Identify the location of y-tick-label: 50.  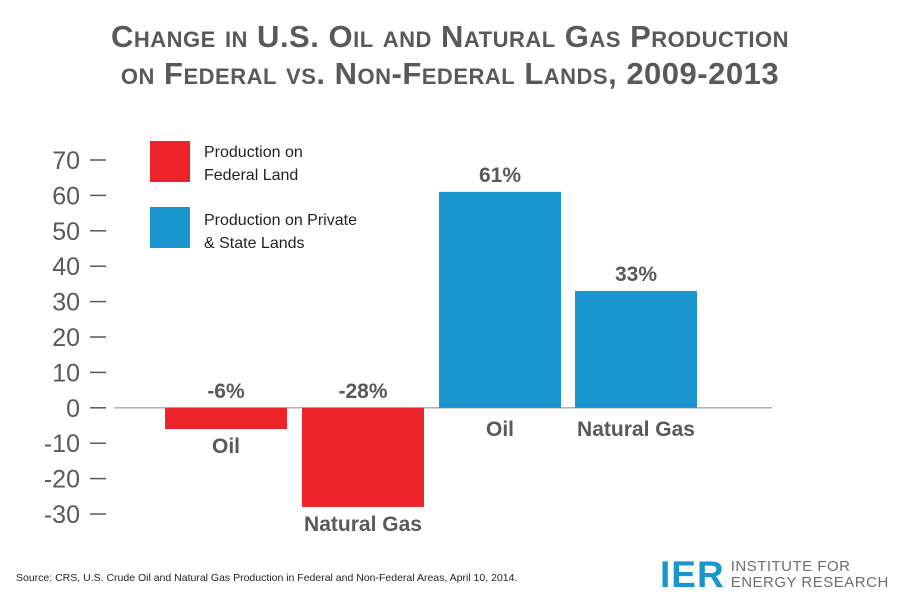
(66, 232).